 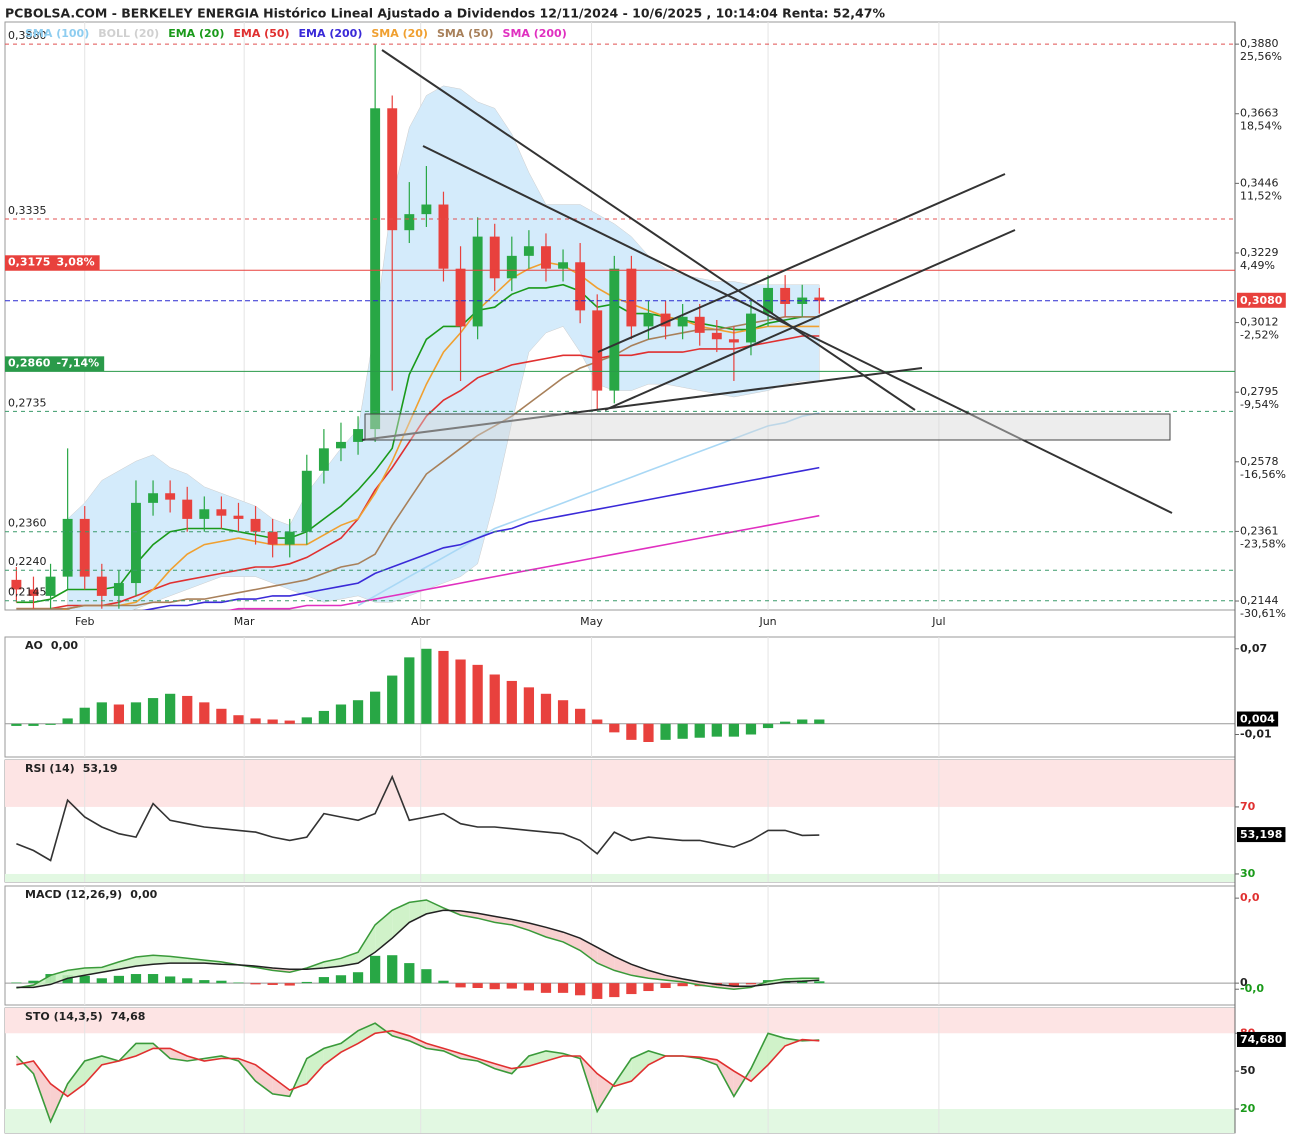 What do you see at coordinates (418, 944) in the screenshot?
I see `indicator-line` at bounding box center [418, 944].